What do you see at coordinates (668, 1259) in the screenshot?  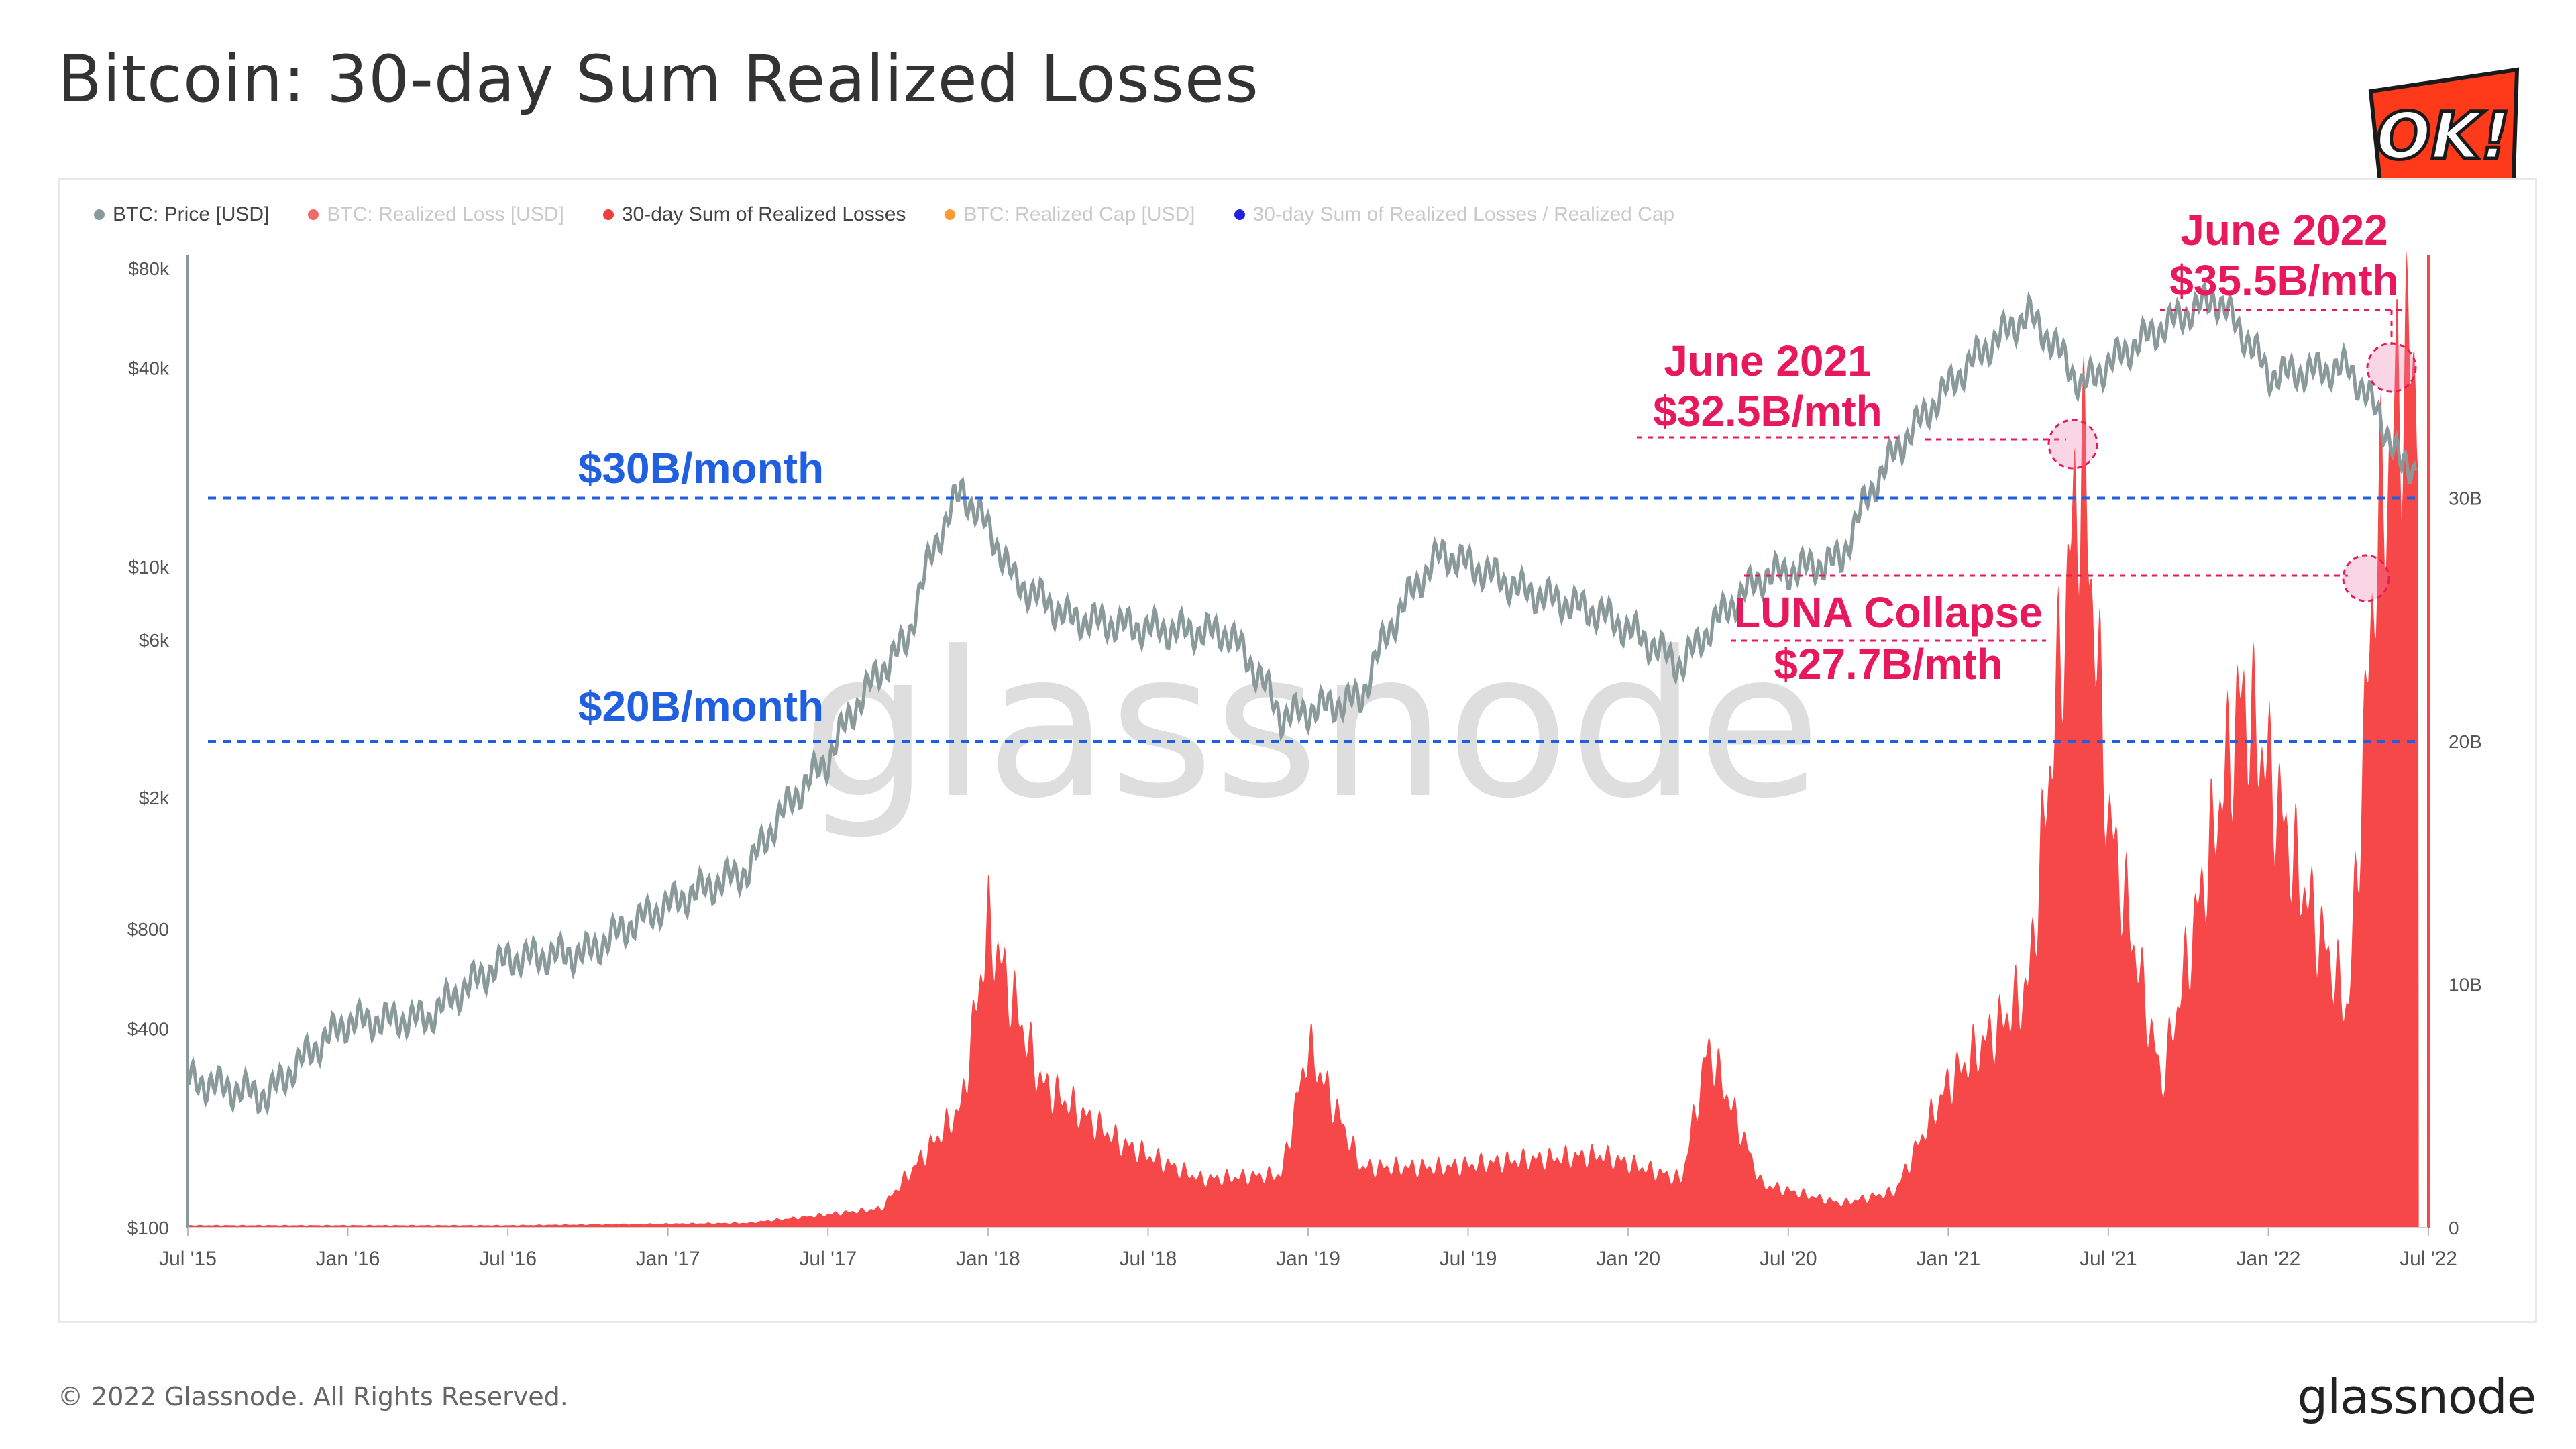 I see `x-tick-label: Jan '17` at bounding box center [668, 1259].